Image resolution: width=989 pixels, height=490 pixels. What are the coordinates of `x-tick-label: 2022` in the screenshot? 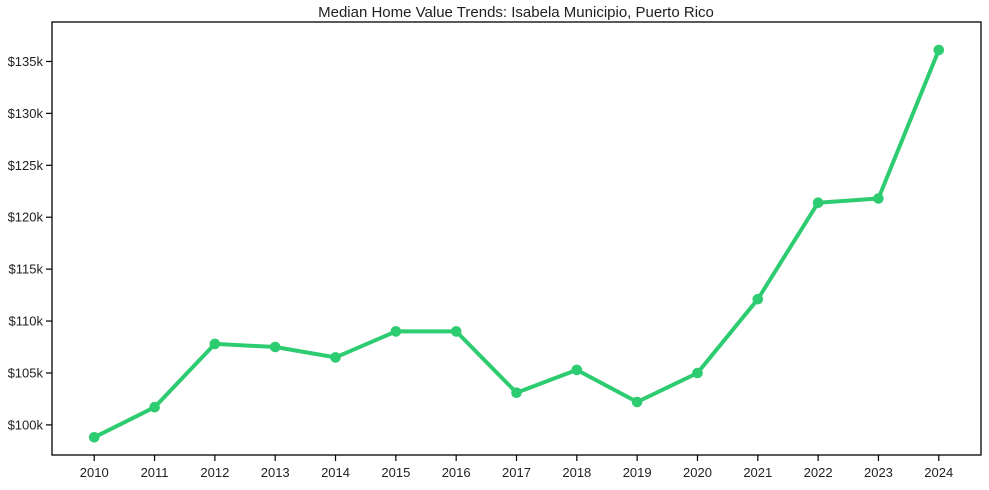 It's located at (818, 472).